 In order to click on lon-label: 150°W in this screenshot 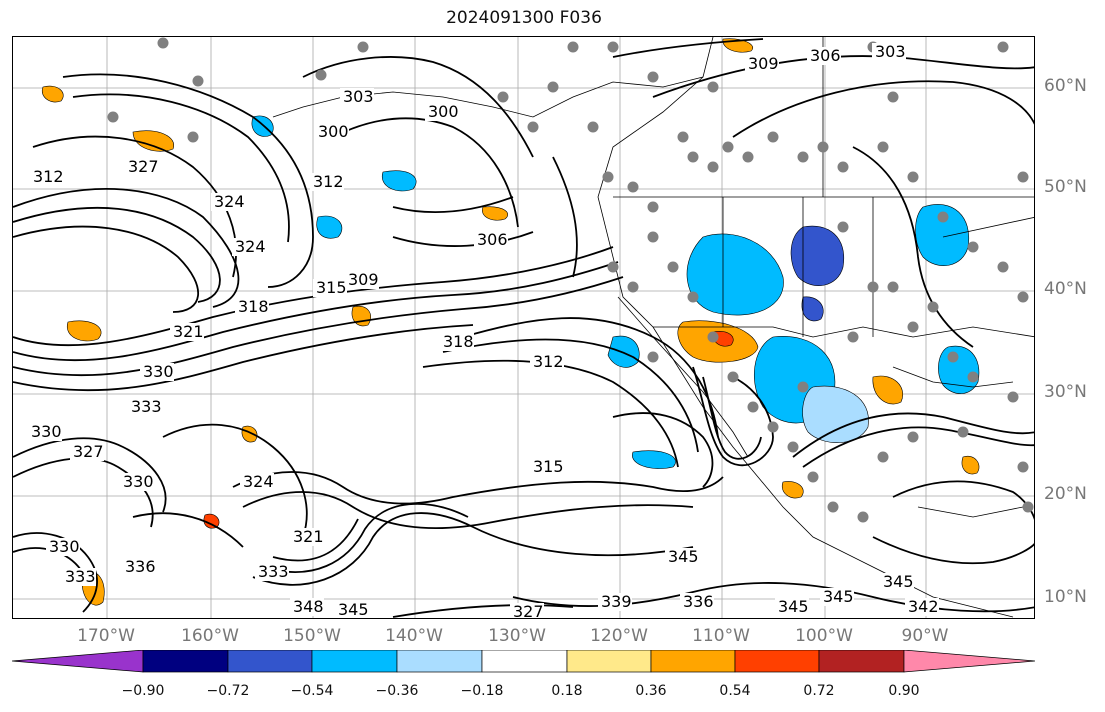, I will do `click(312, 636)`.